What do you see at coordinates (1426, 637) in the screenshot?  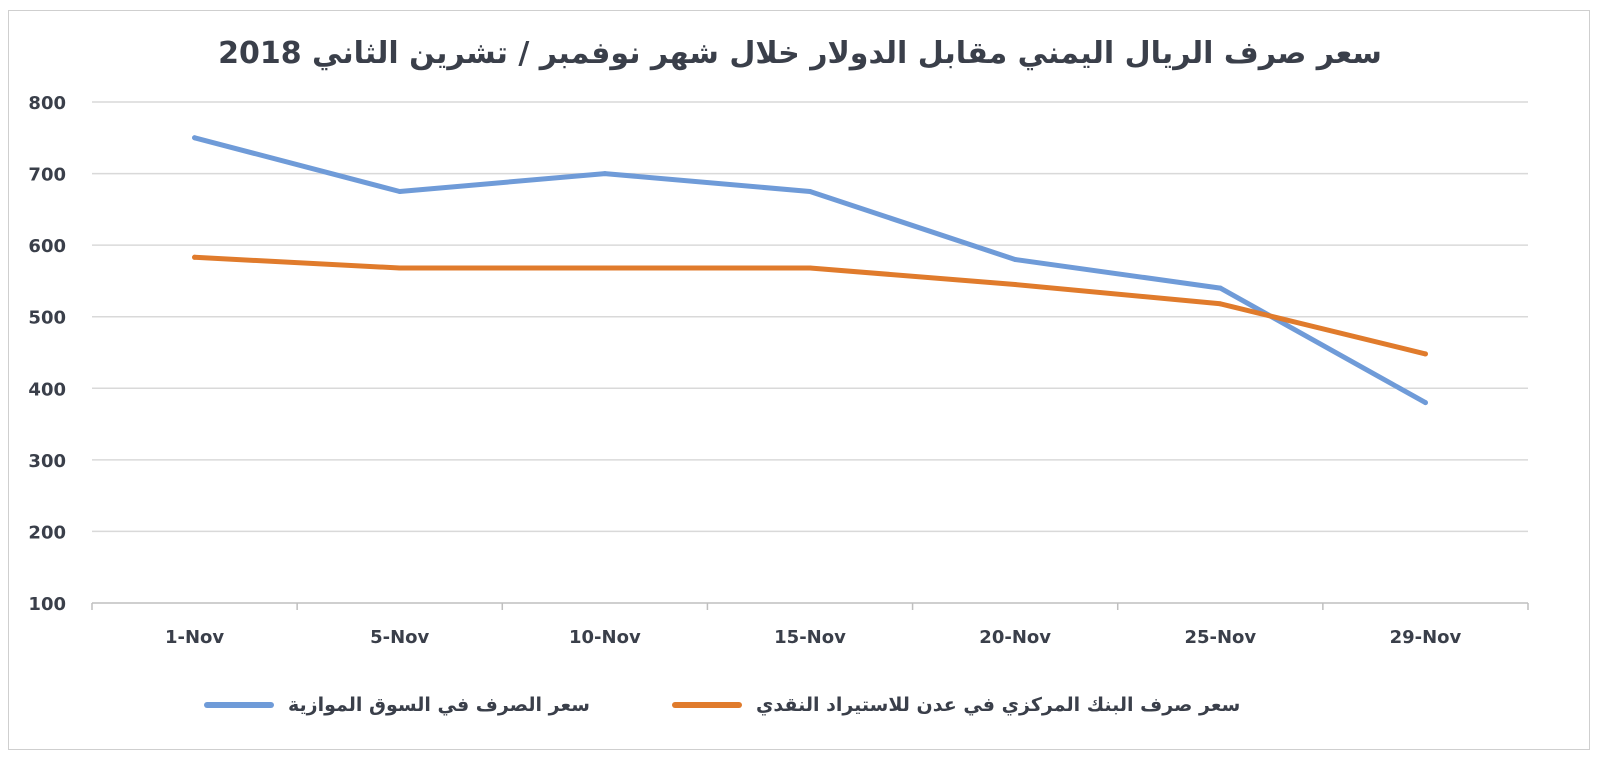 I see `x-tick-label-29-Nov: 29-Nov` at bounding box center [1426, 637].